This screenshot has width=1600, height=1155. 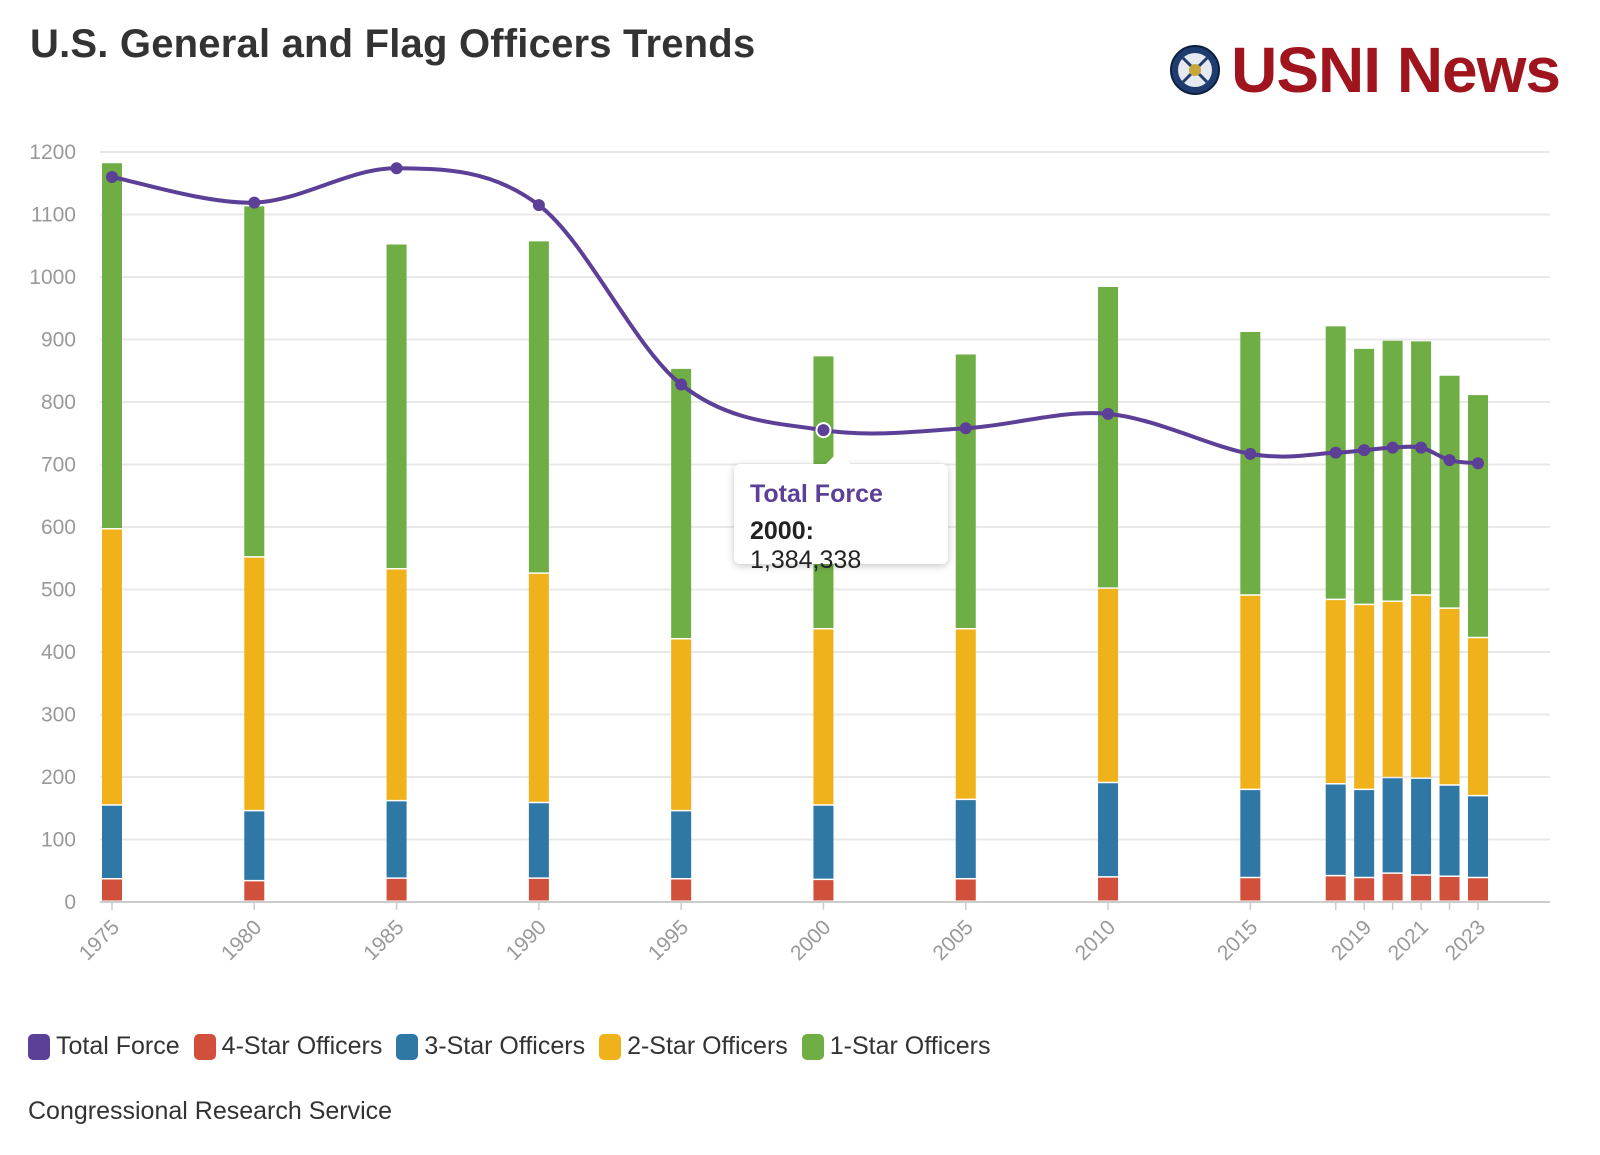 I want to click on tooltip-arrow, so click(x=838, y=458).